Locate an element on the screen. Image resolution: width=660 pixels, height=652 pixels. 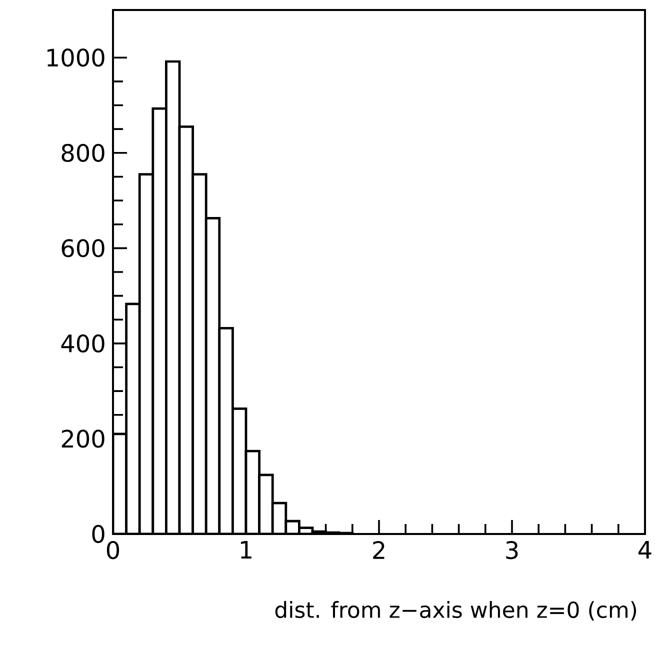
y-tick-label: 200 is located at coordinates (83, 439).